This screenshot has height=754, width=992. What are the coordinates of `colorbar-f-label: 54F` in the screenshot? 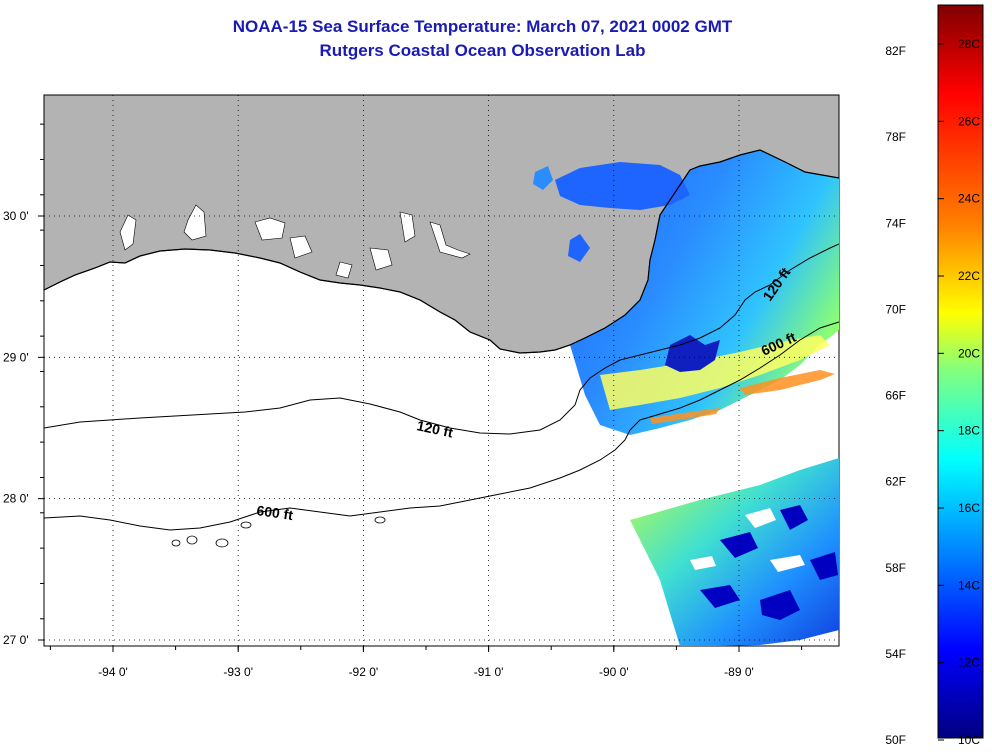 It's located at (895, 654).